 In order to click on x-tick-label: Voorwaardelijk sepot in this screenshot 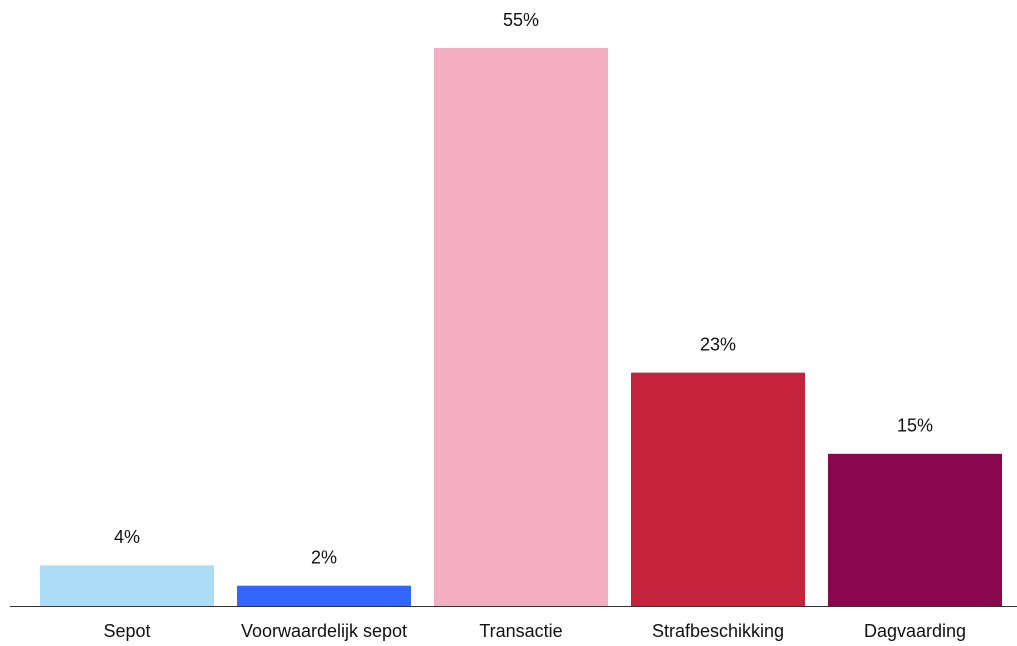, I will do `click(324, 631)`.